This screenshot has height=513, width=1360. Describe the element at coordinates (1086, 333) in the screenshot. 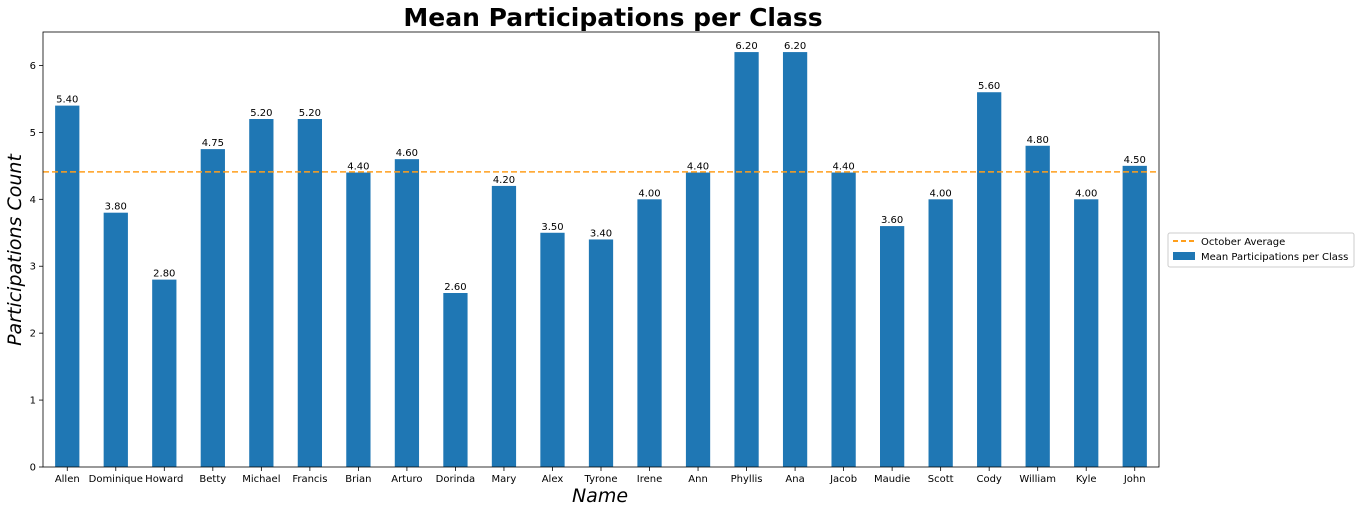

I see `bar-kyle` at that location.